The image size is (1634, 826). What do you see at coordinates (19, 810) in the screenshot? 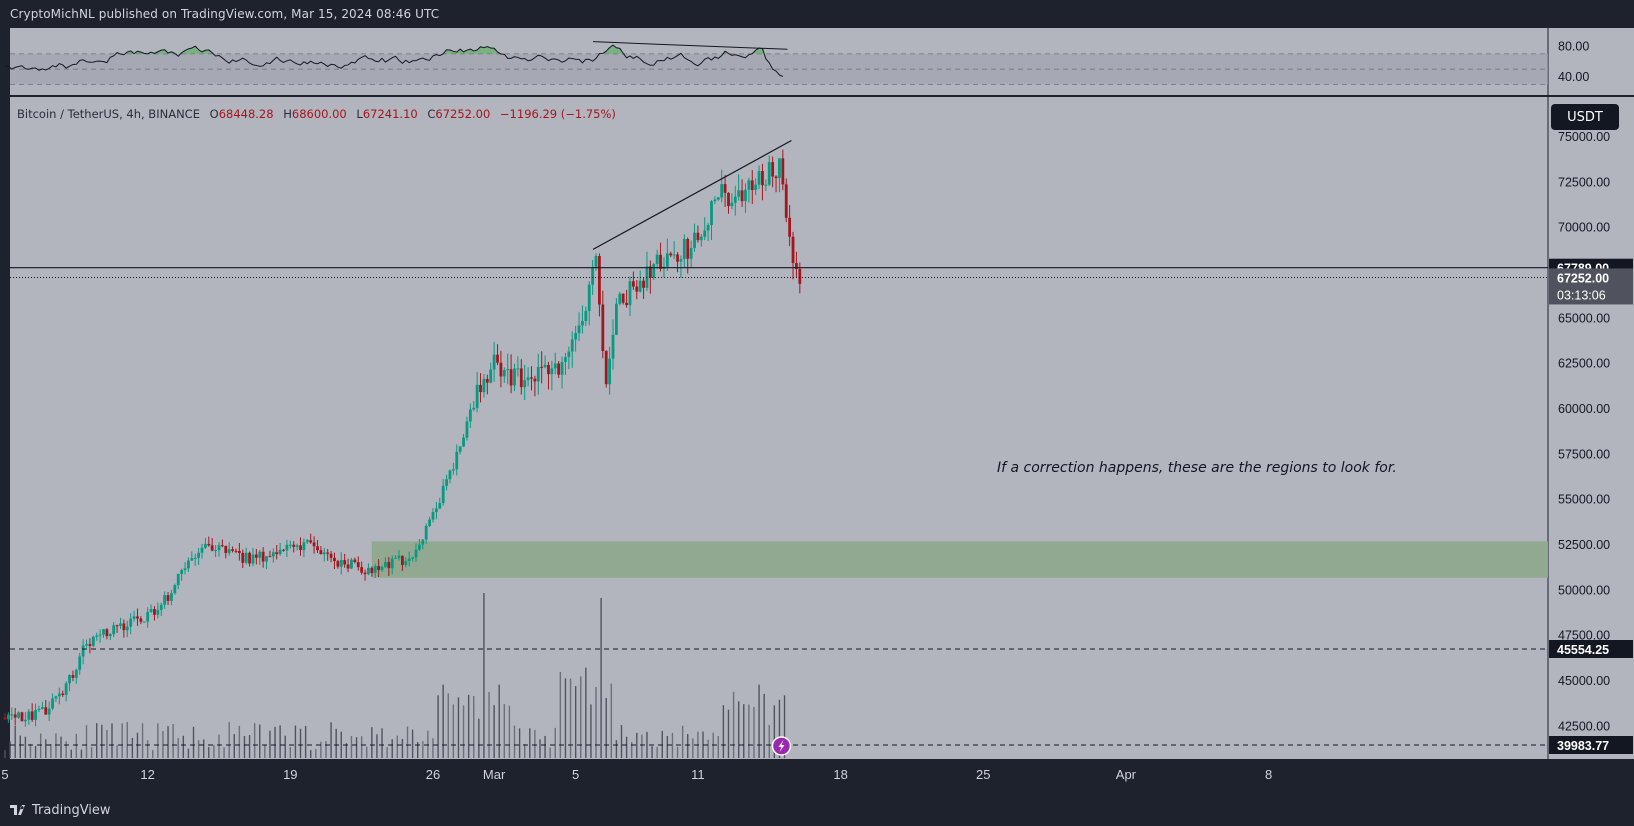
I see `tradingview-logo-icon` at bounding box center [19, 810].